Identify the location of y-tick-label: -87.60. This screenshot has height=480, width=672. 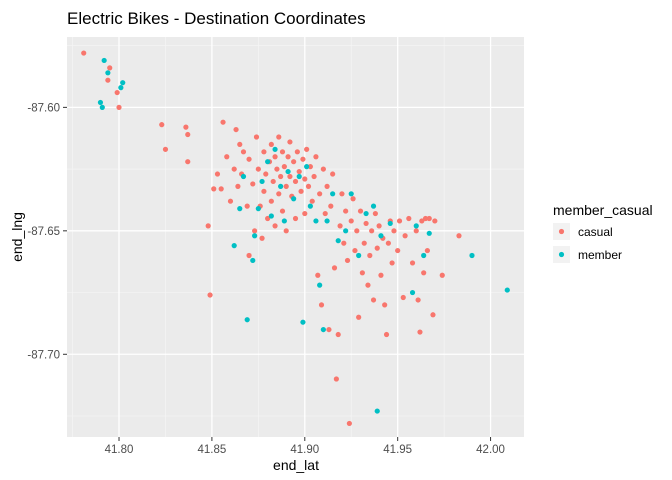
(43, 108).